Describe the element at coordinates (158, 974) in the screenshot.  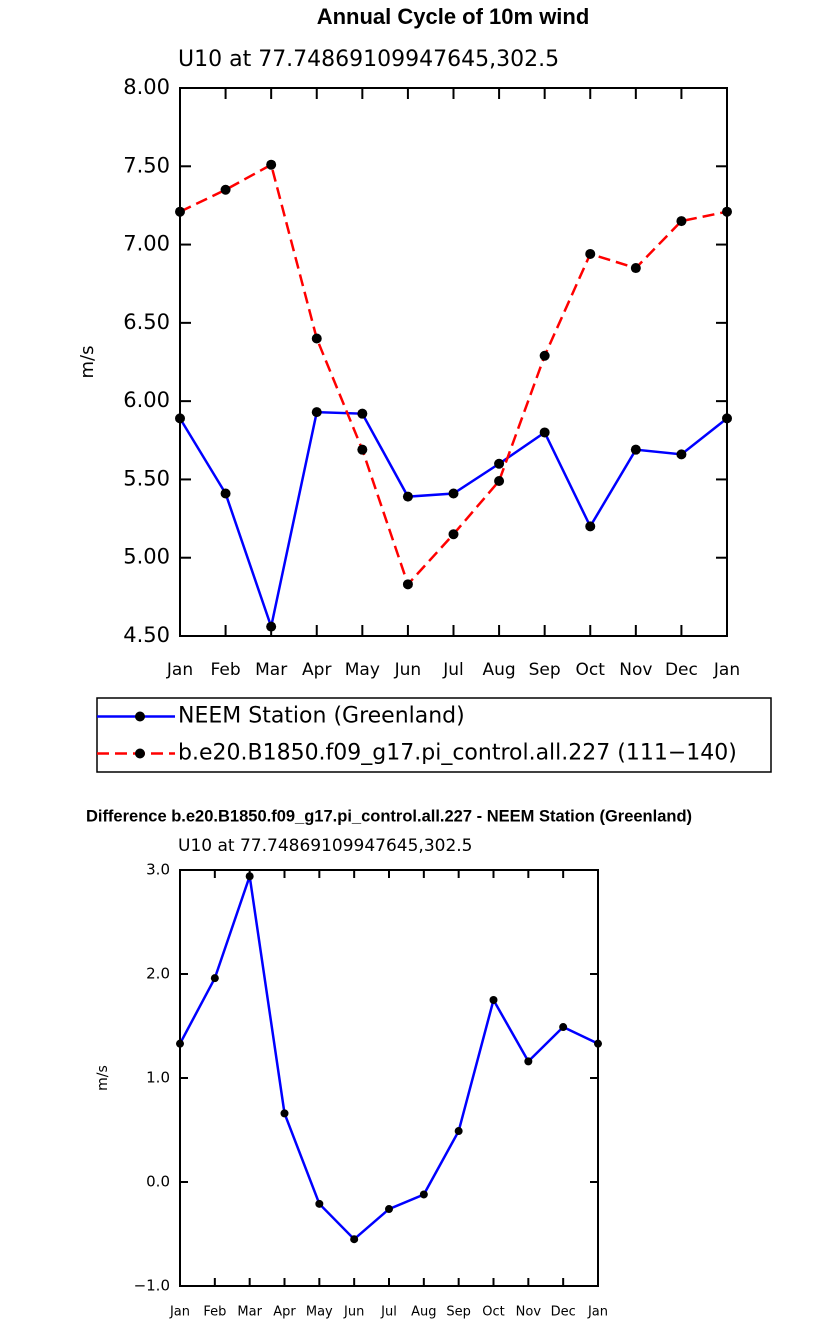
I see `y-tick-label: 2.0` at that location.